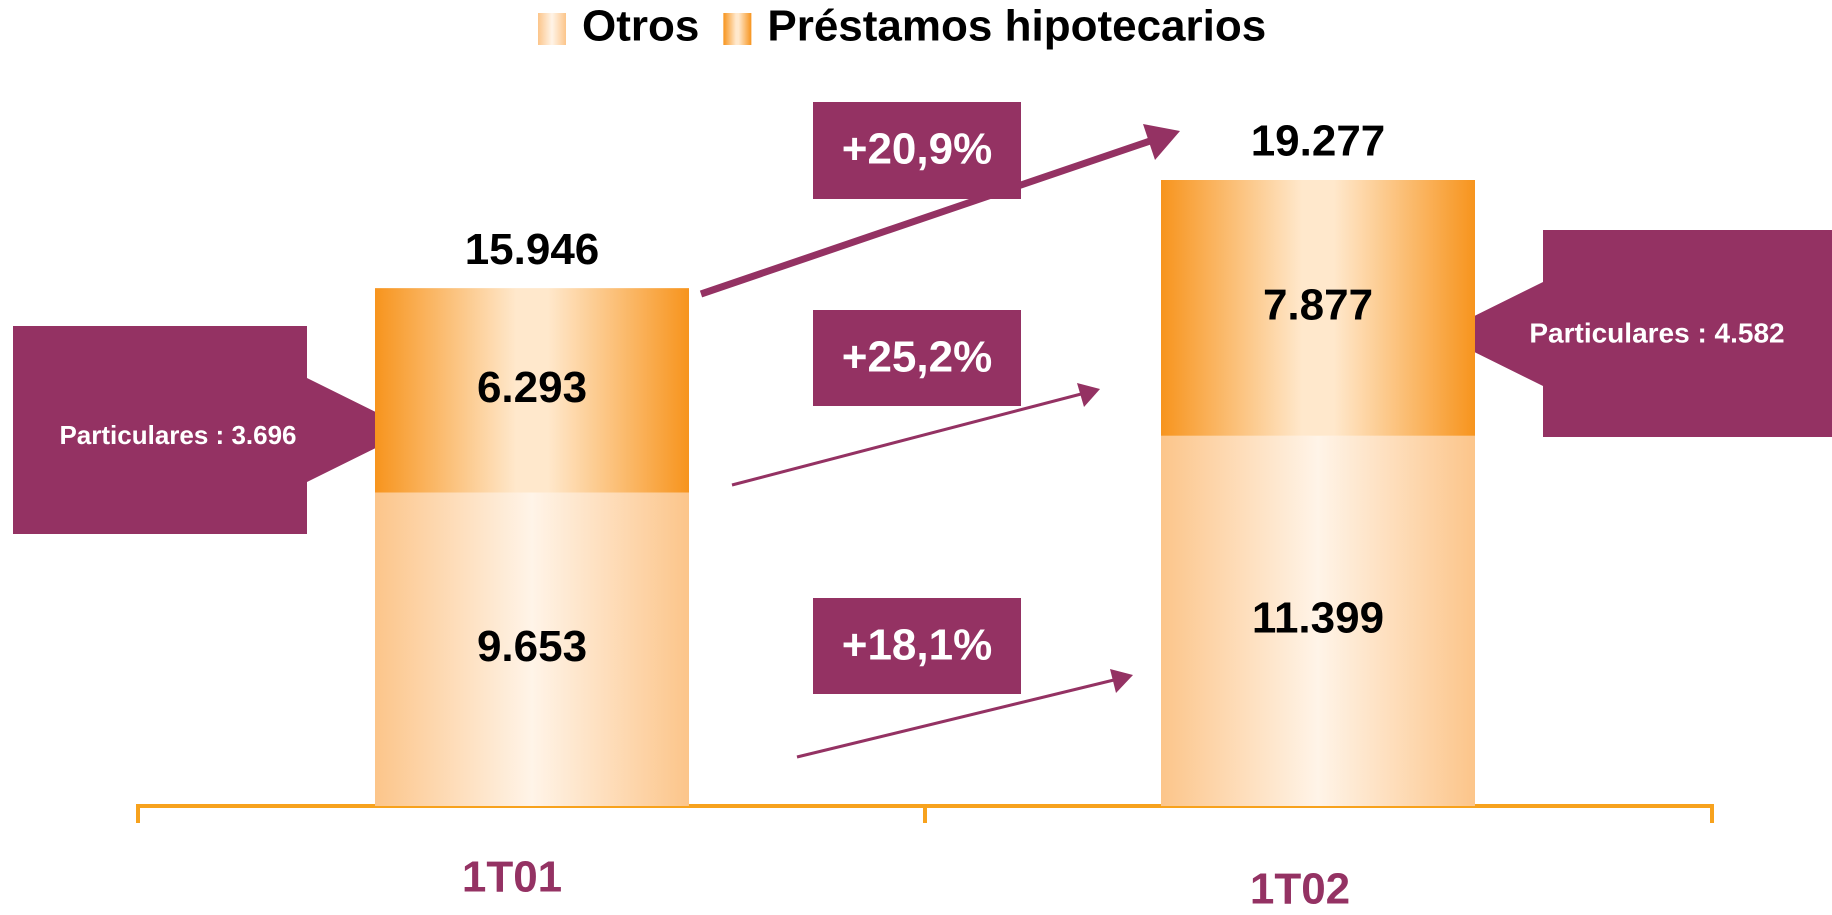 This screenshot has height=915, width=1832. I want to click on growth-label: +20,9%, so click(917, 149).